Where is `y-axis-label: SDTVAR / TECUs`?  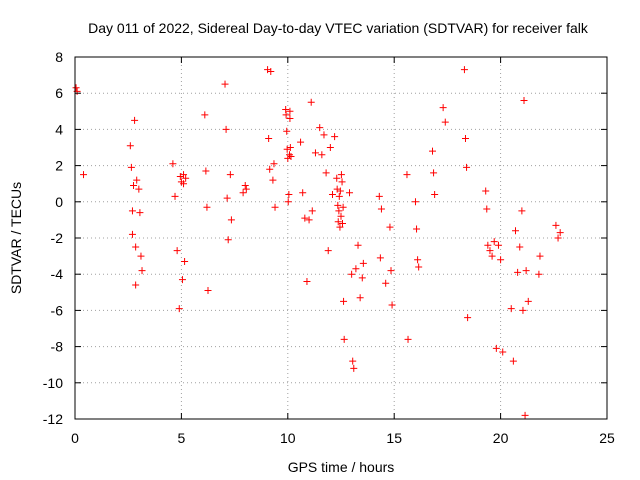
y-axis-label: SDTVAR / TECUs is located at coordinates (16, 238).